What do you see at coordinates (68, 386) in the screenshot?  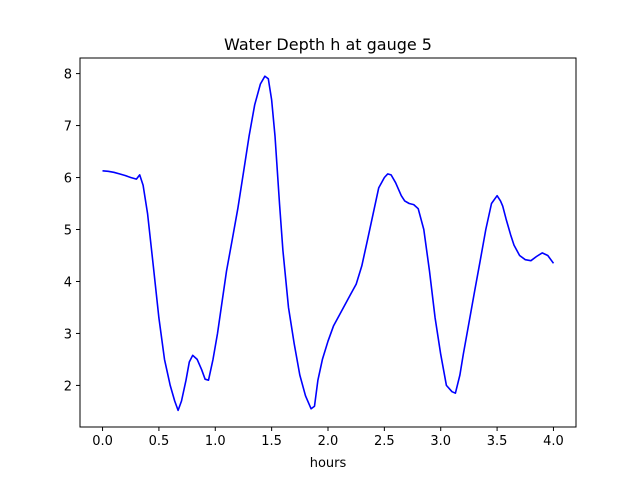 I see `y-tick-label: 2` at bounding box center [68, 386].